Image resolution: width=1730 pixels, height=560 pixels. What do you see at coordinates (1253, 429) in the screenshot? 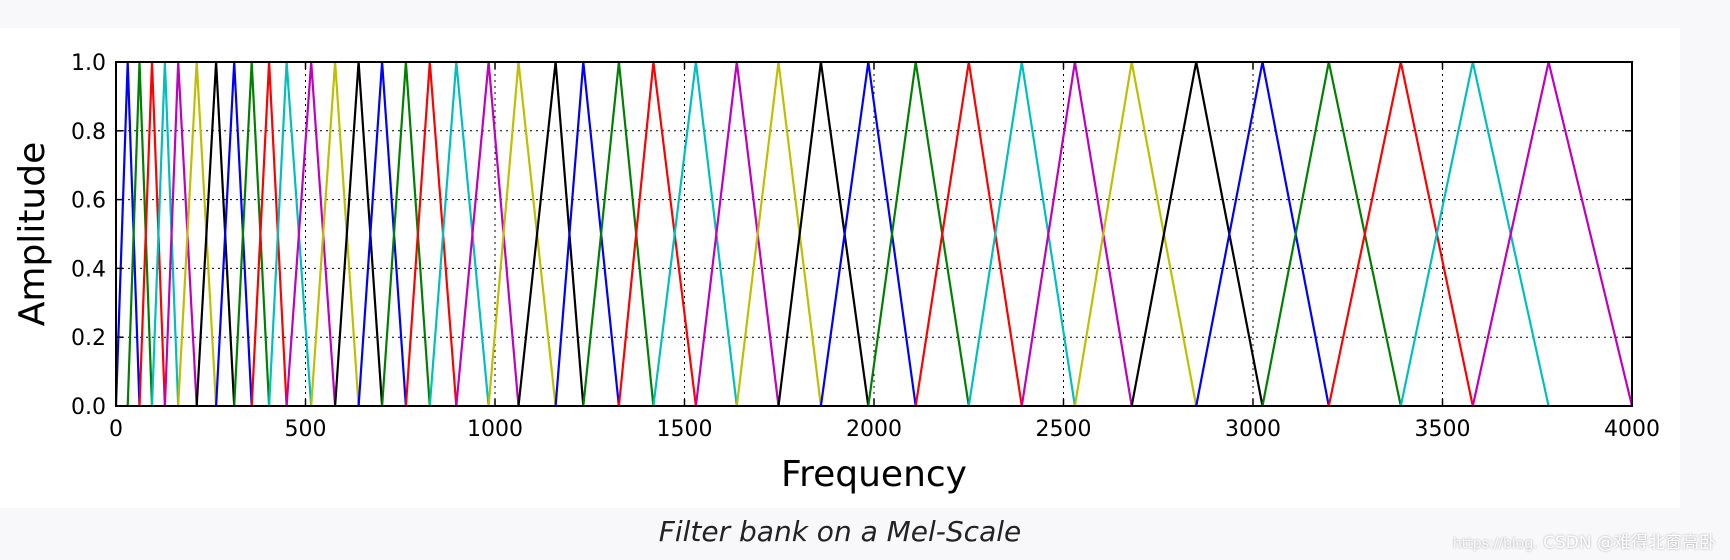
I see `x-tick-label: 3000` at bounding box center [1253, 429].